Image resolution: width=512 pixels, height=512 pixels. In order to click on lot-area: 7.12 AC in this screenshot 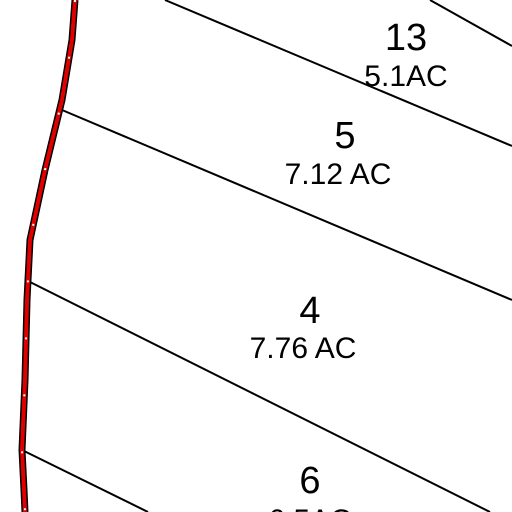, I will do `click(338, 174)`.